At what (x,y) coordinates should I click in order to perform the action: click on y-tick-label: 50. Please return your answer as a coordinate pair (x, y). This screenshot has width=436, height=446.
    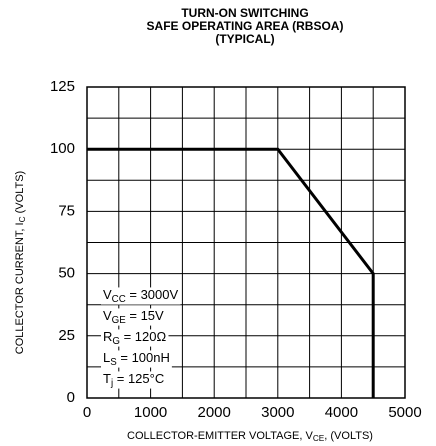
    Looking at the image, I should click on (66, 273).